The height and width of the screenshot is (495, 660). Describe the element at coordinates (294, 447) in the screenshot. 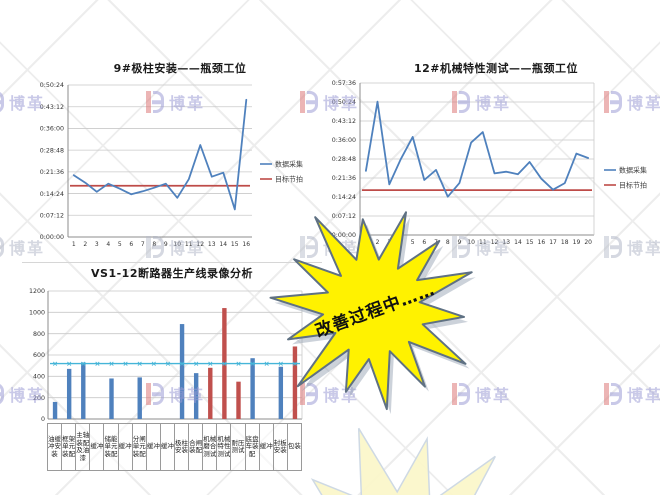

I see `x-axis-label-box: 包装` at that location.